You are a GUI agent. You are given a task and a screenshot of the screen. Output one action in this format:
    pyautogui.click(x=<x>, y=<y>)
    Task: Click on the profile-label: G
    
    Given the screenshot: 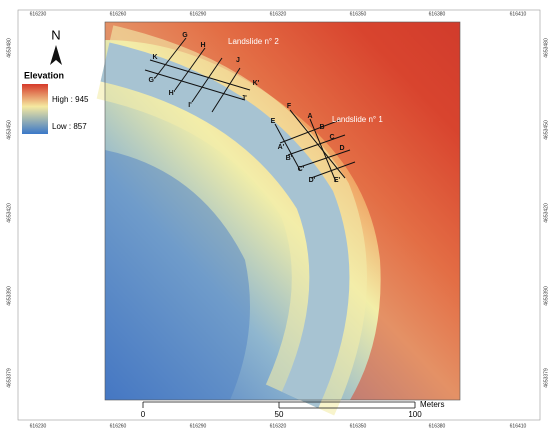 What is the action you would take?
    pyautogui.click(x=185, y=35)
    